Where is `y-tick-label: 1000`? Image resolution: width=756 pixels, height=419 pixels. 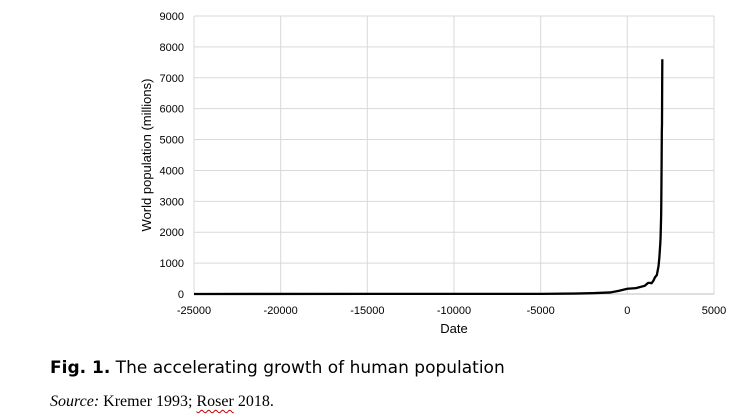
y-tick-label: 1000 is located at coordinates (172, 264).